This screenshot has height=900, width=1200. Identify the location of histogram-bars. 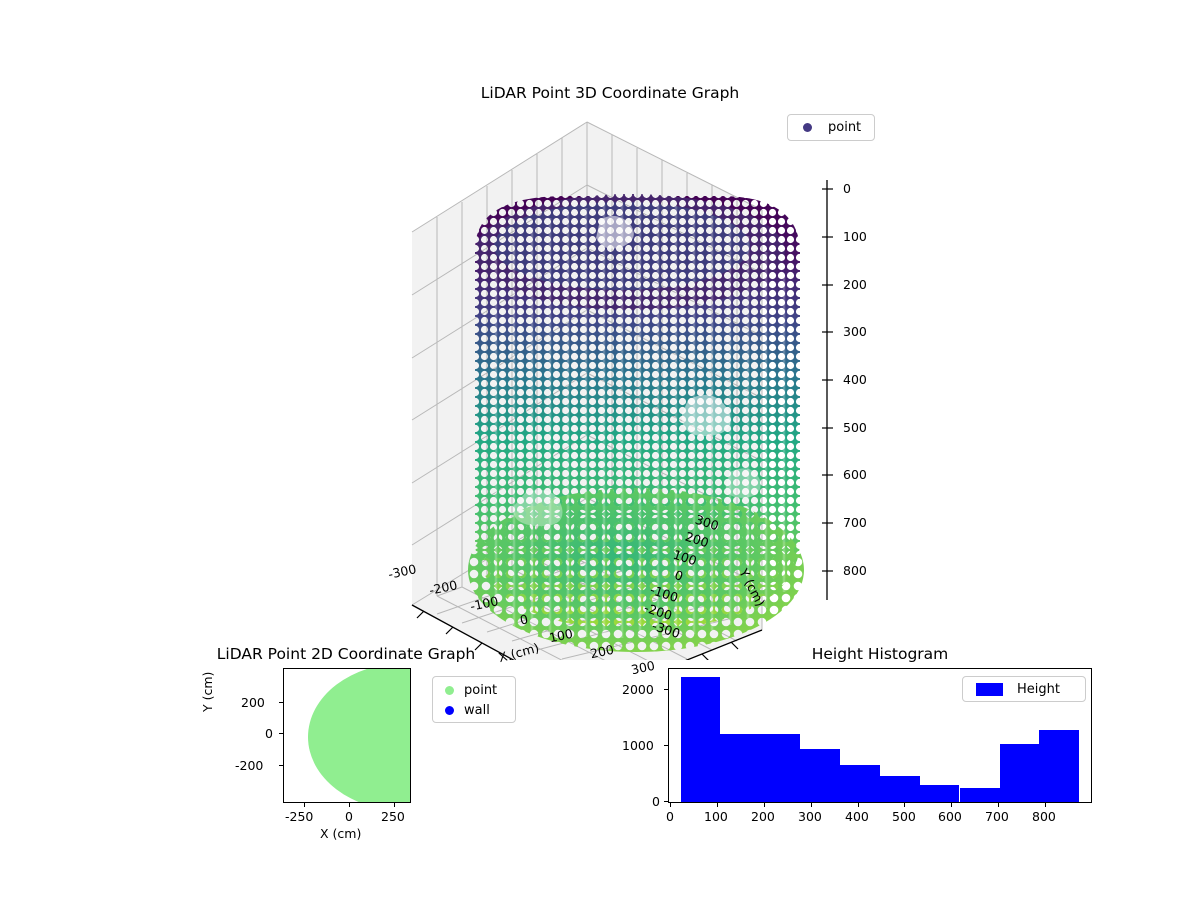
(880, 735).